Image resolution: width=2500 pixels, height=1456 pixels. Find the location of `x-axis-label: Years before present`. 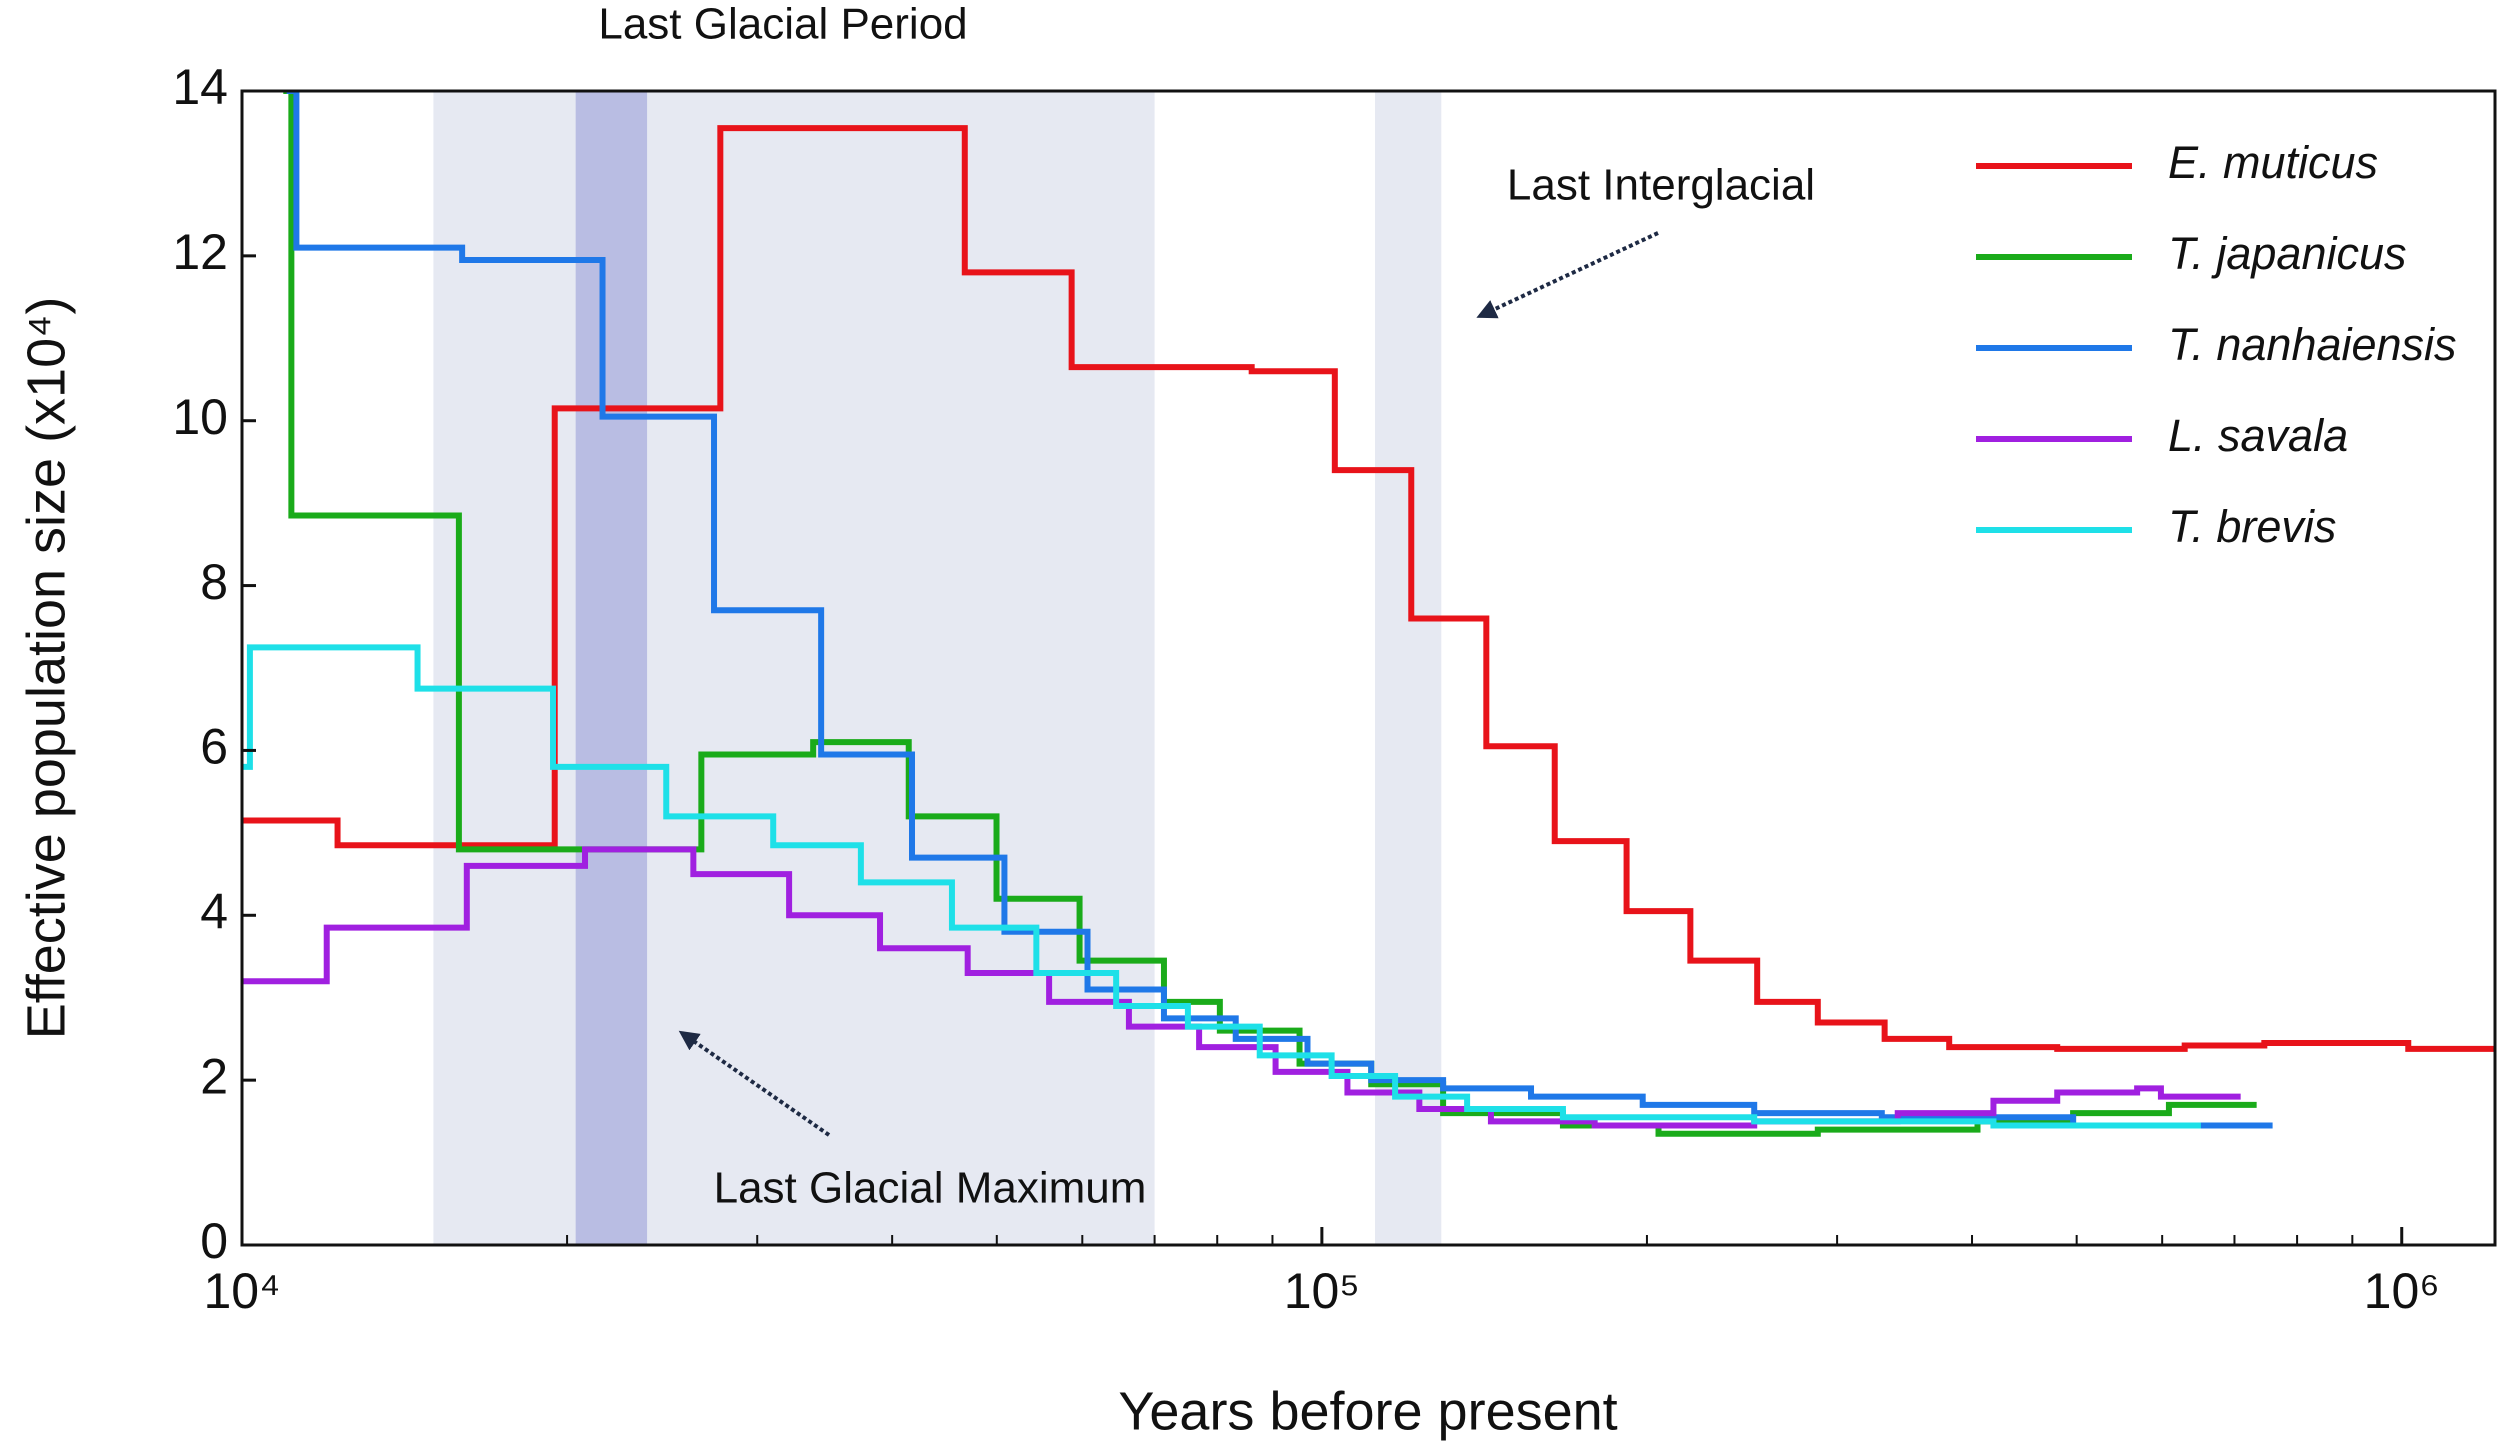

x-axis-label: Years before present is located at coordinates (1367, 1411).